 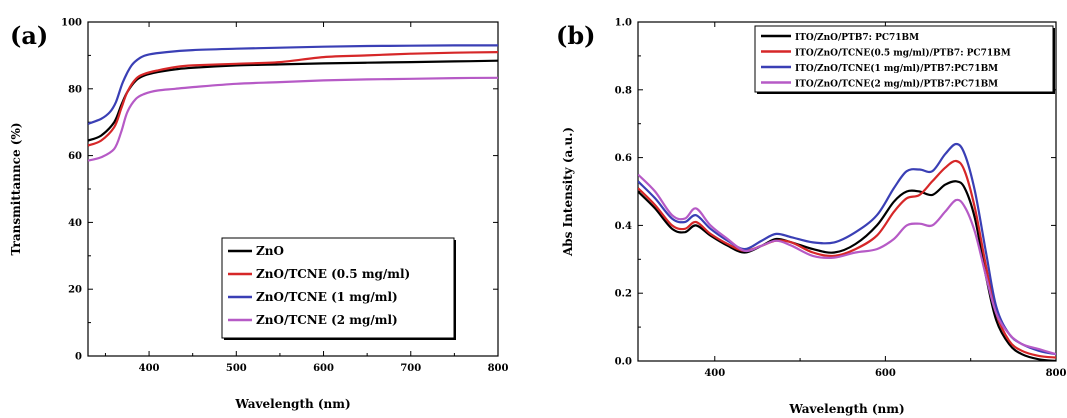 I want to click on legend-label-3: ITO/ZnO/TCNE(2 mg/ml)/PTB7:PC71BM, so click(x=896, y=84).